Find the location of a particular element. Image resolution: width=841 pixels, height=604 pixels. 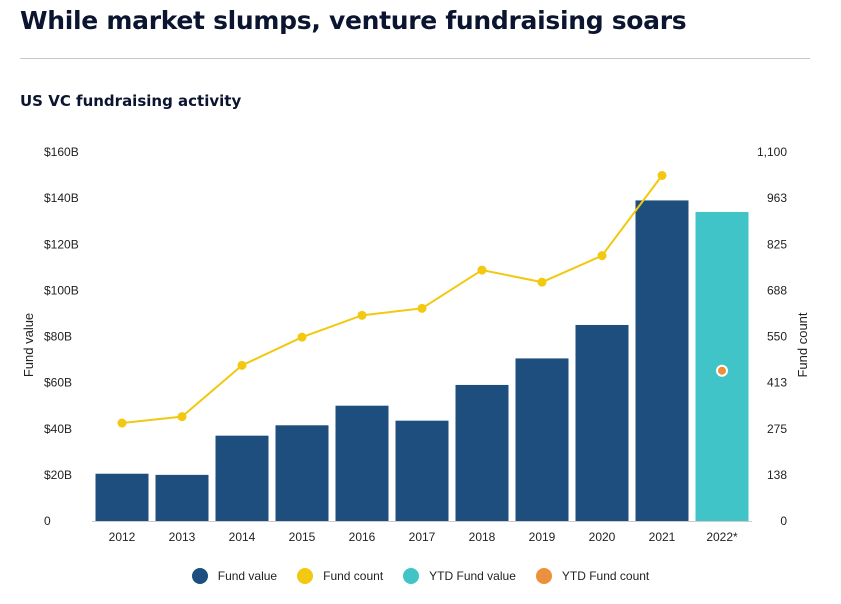

y-right-tick-label: 963 is located at coordinates (777, 198).